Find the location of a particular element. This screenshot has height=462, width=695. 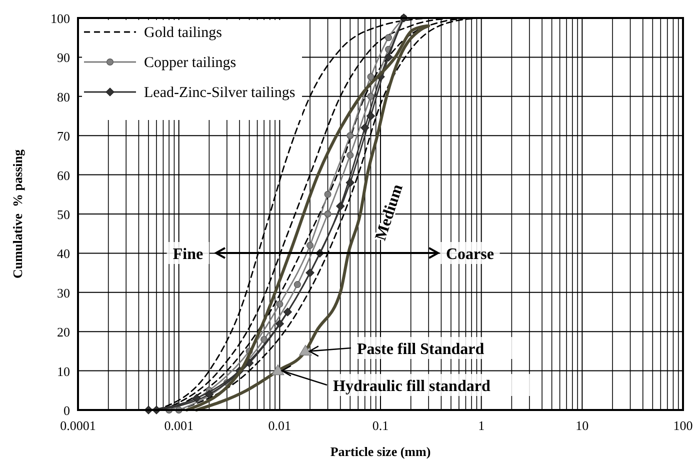

y-tick-label: 80 is located at coordinates (63, 96).